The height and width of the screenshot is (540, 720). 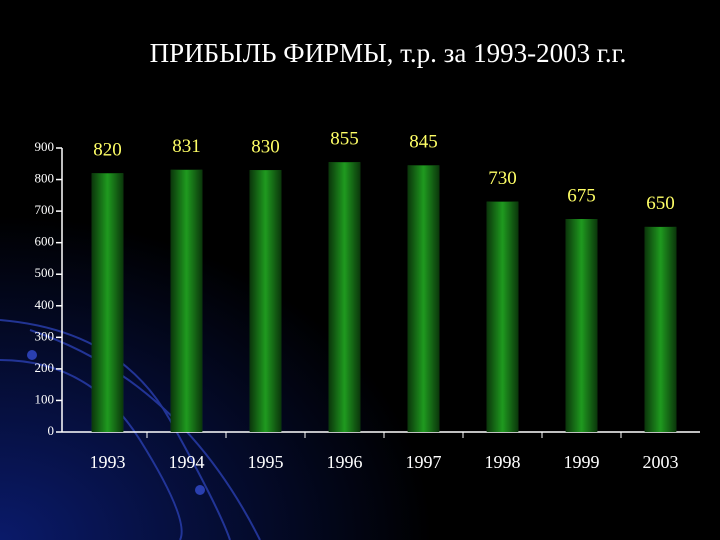 What do you see at coordinates (582, 462) in the screenshot?
I see `x-tick-label: 1999` at bounding box center [582, 462].